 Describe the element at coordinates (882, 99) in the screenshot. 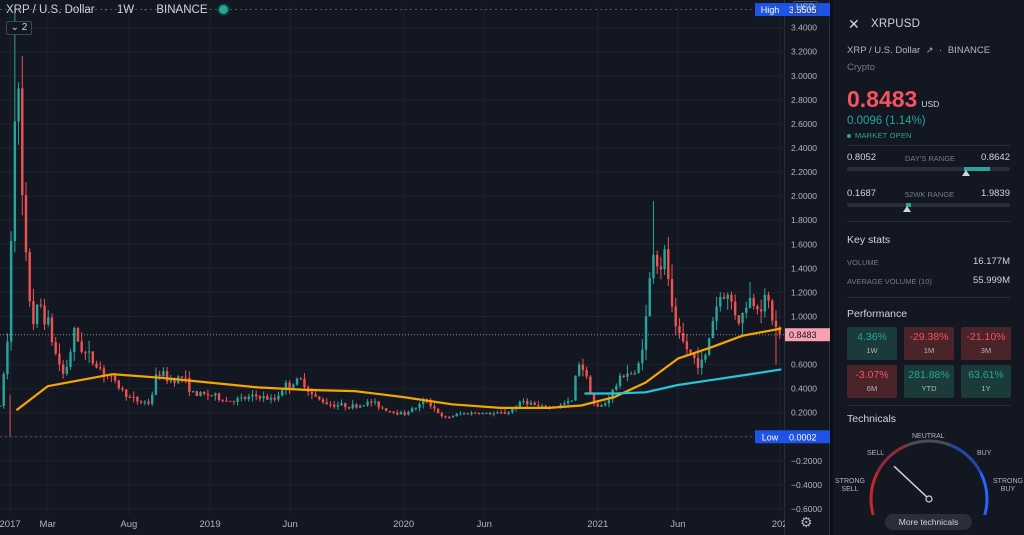

I see `last-price-value: 0.8483` at that location.